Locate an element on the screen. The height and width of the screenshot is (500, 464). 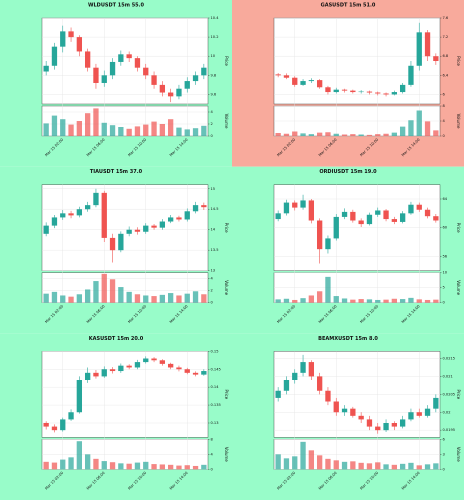
y-tick-label: 9.6 is located at coordinates (214, 94).